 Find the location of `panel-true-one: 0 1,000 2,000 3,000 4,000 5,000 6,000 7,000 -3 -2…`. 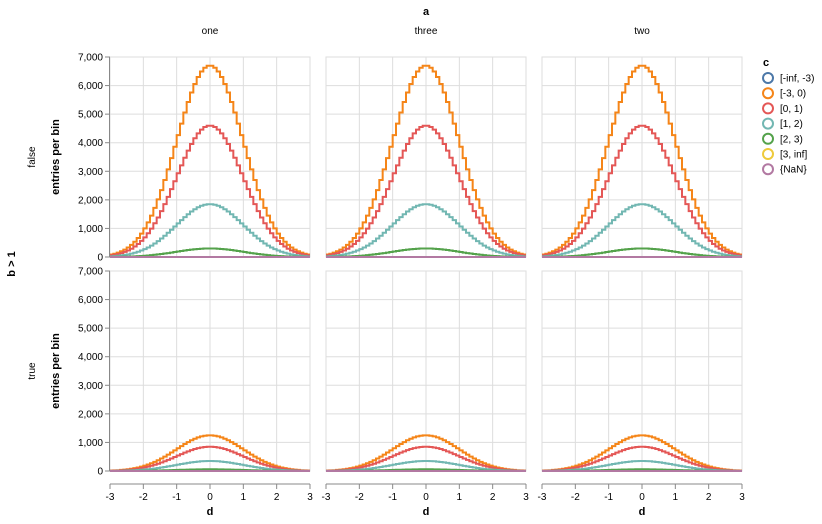

panel-true-one: 0 1,000 2,000 3,000 4,000 5,000 6,000 7,000 -3 -2… is located at coordinates (195, 393).